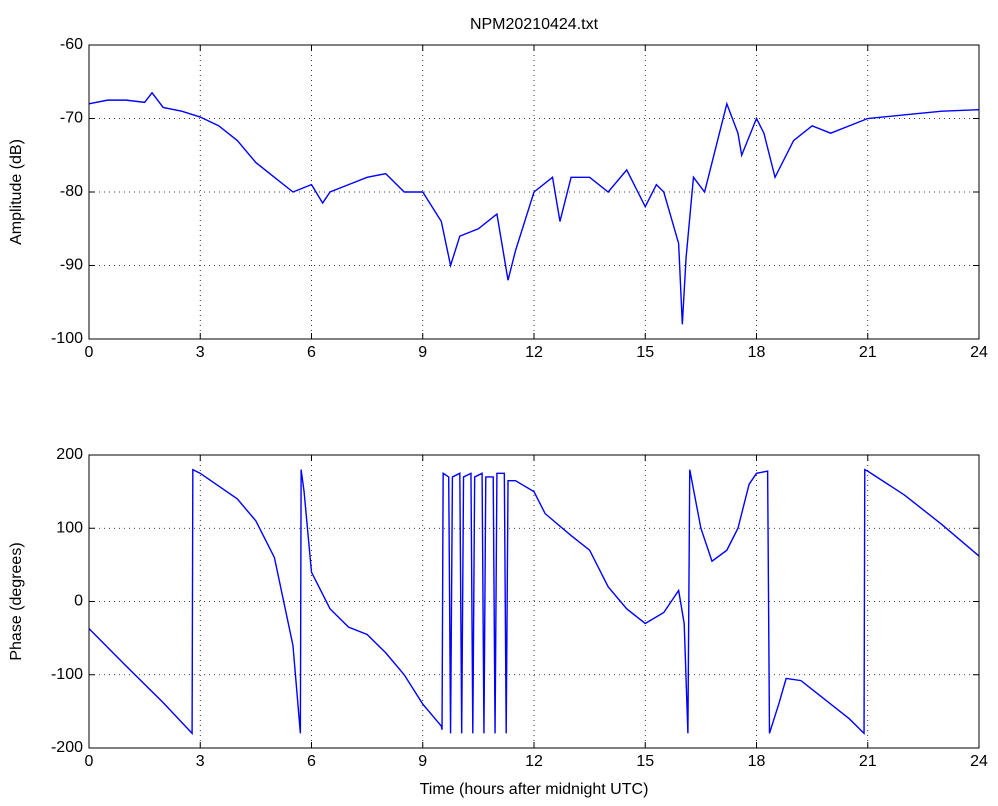  What do you see at coordinates (69, 527) in the screenshot?
I see `y-tick-label: 100` at bounding box center [69, 527].